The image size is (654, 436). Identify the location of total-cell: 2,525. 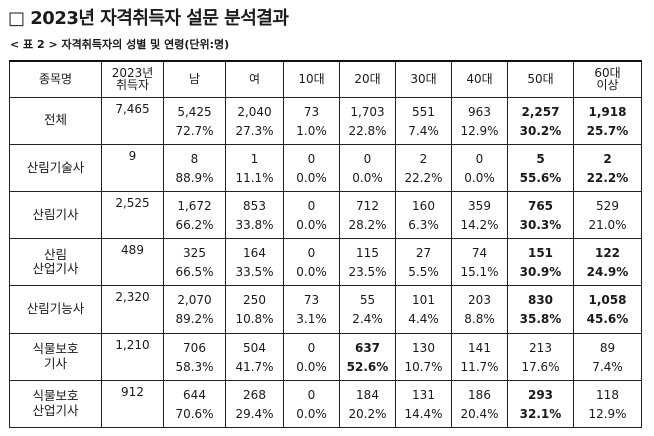
(132, 215).